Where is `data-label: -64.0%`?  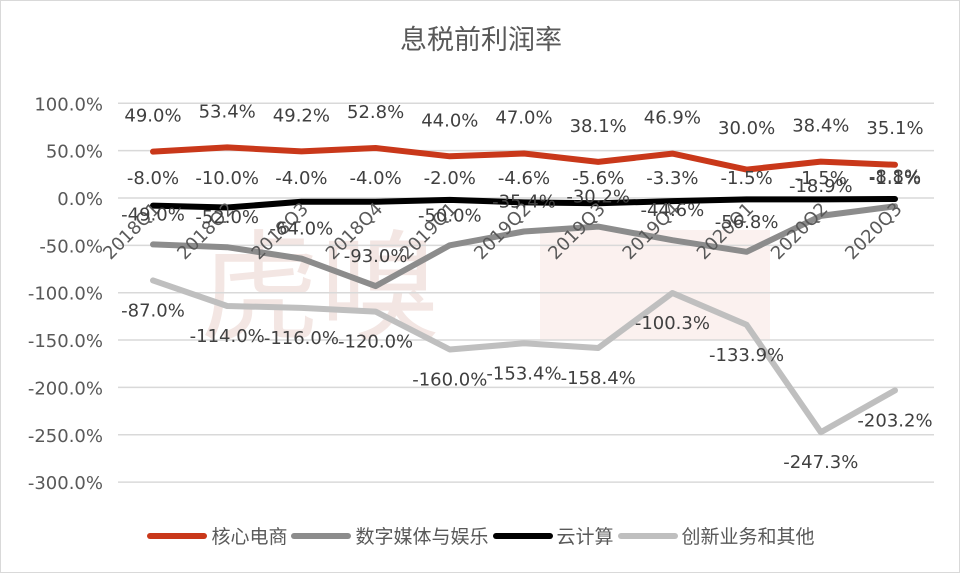 data-label: -64.0% is located at coordinates (302, 229).